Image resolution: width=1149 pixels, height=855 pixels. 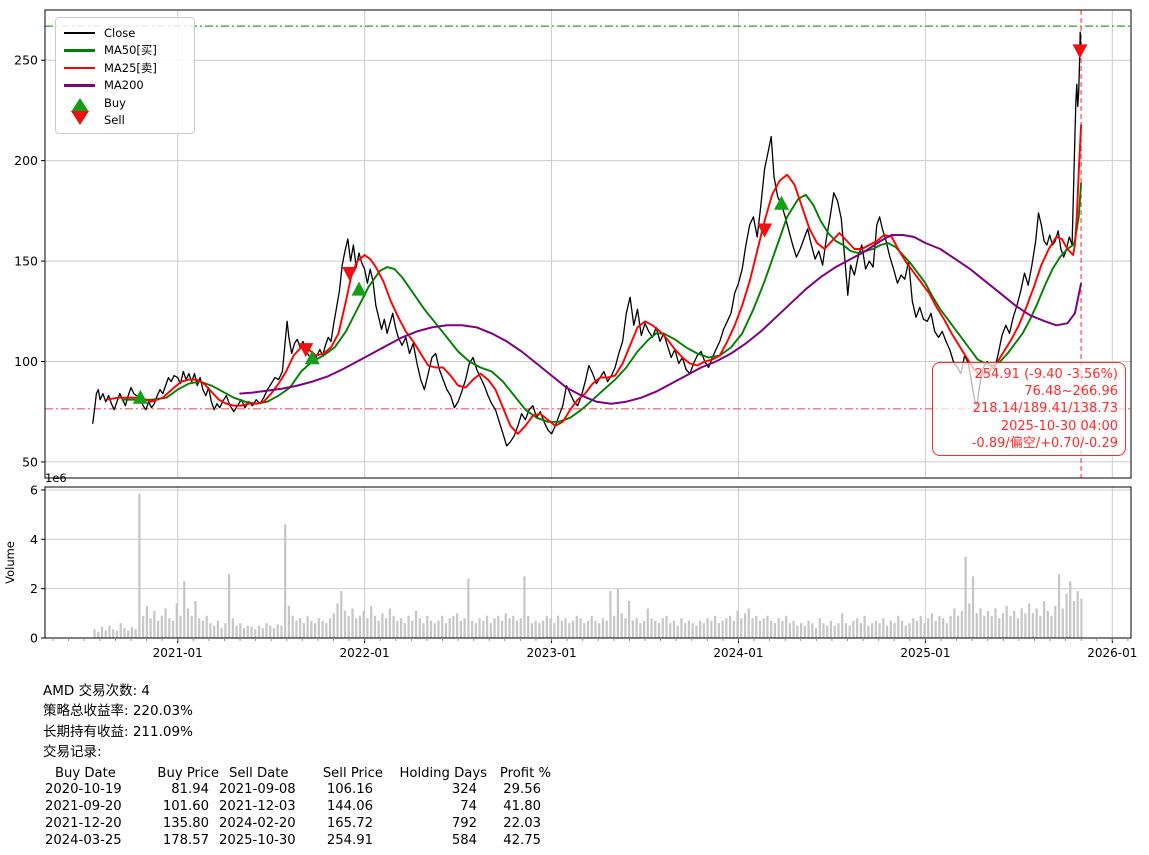 What do you see at coordinates (551, 653) in the screenshot?
I see `x-tick-label: 2023-01` at bounding box center [551, 653].